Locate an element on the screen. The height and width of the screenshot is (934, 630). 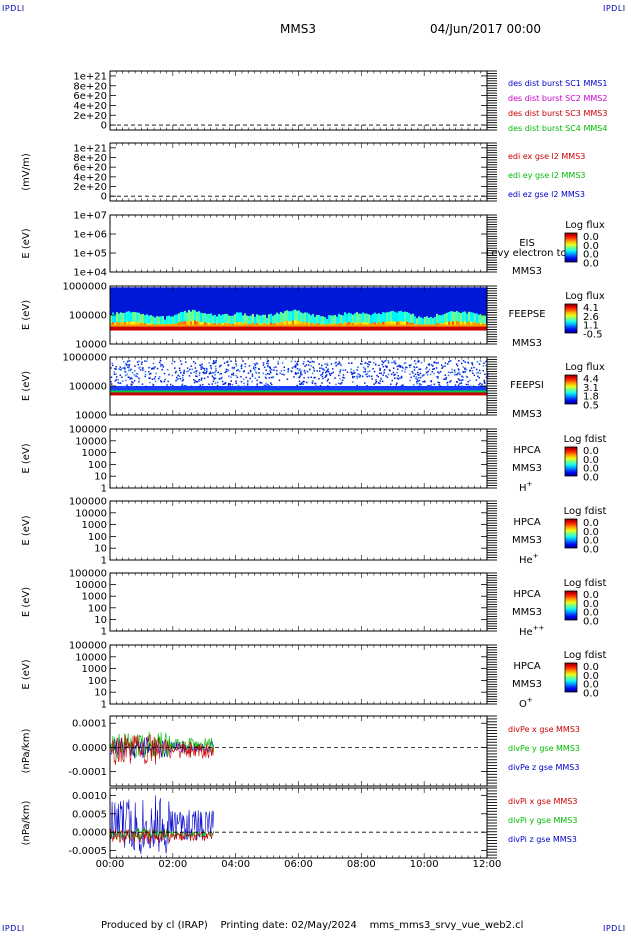
y-tick-label: 1 is located at coordinates (104, 705).